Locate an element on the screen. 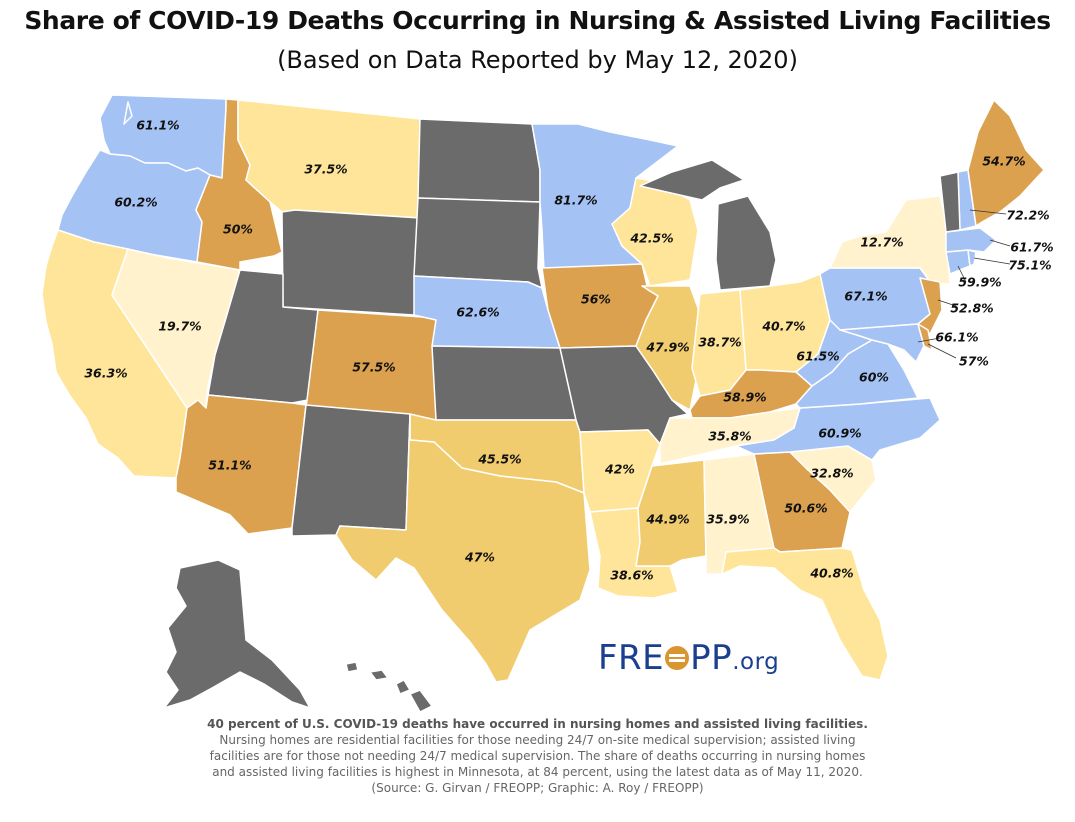 This screenshot has height=822, width=1075. state-label-pa: 67.1% is located at coordinates (865, 296).